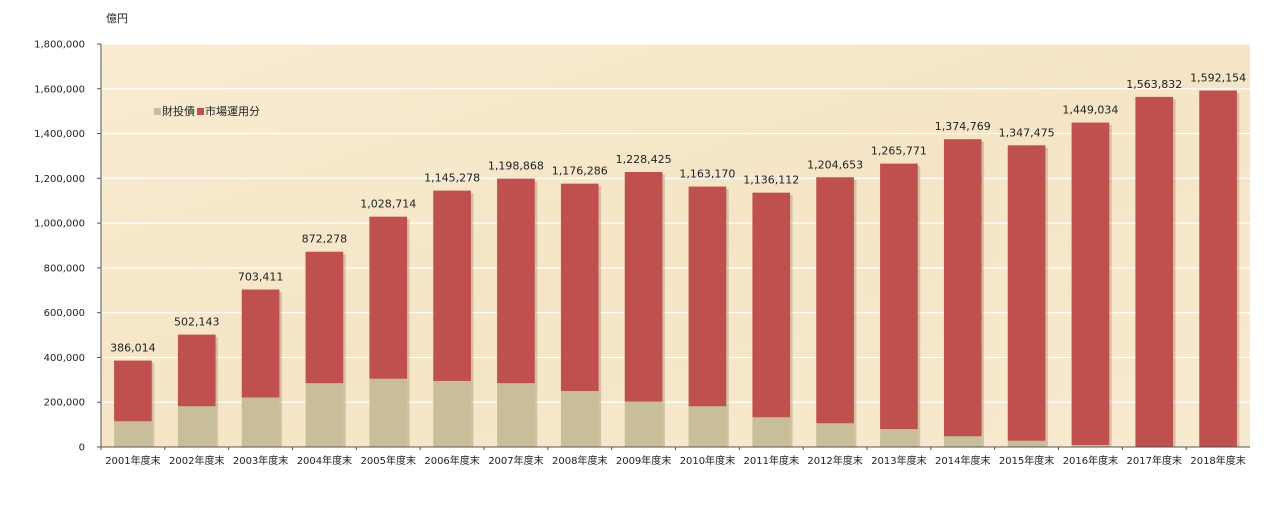 The image size is (1266, 522). I want to click on legend: 財投債 市場運用分, so click(207, 111).